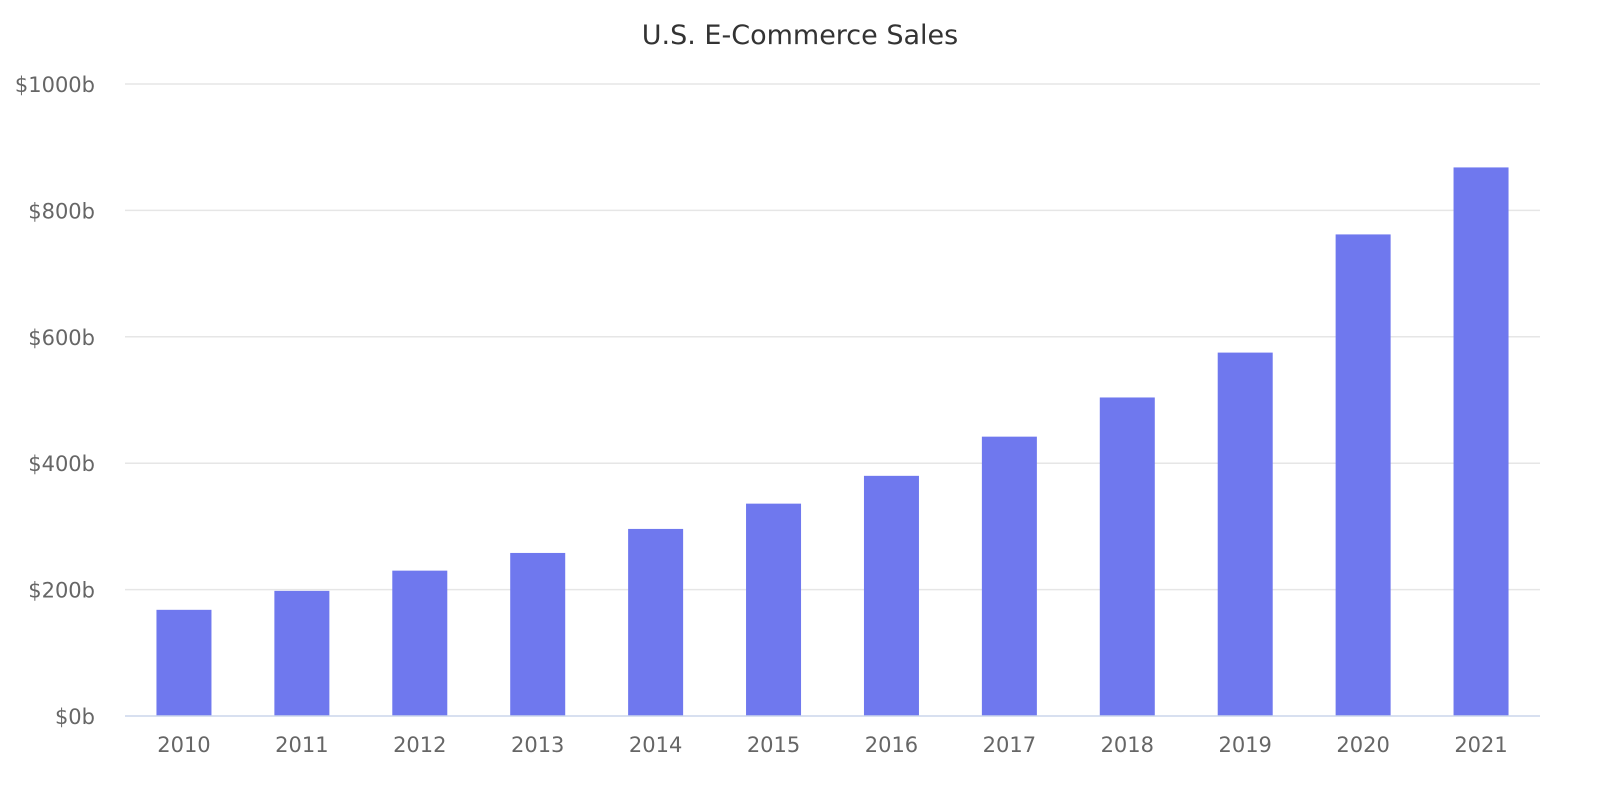 The image size is (1600, 796). What do you see at coordinates (537, 745) in the screenshot?
I see `x-tick-label: 2013` at bounding box center [537, 745].